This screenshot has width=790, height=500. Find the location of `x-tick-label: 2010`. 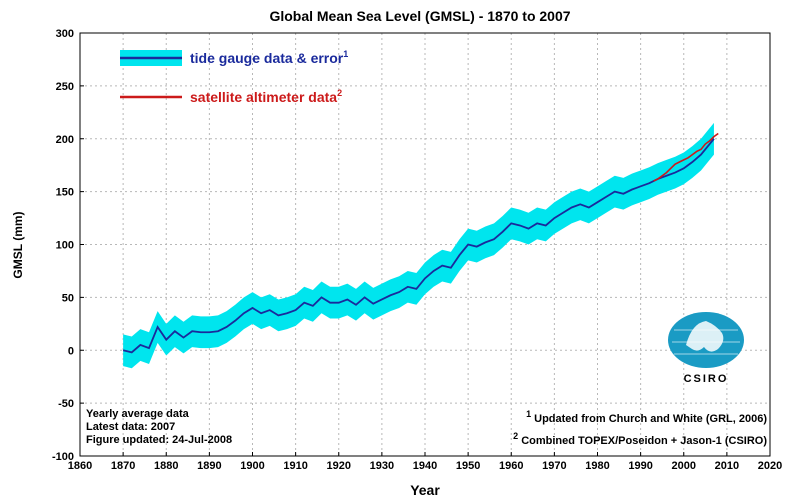

x-tick-label: 2010 is located at coordinates (727, 466).